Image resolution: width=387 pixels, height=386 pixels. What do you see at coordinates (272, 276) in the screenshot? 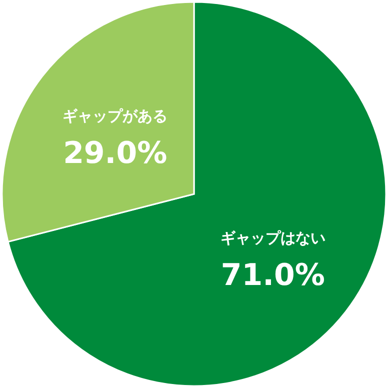
I see `data-label: 71.0%` at bounding box center [272, 276].